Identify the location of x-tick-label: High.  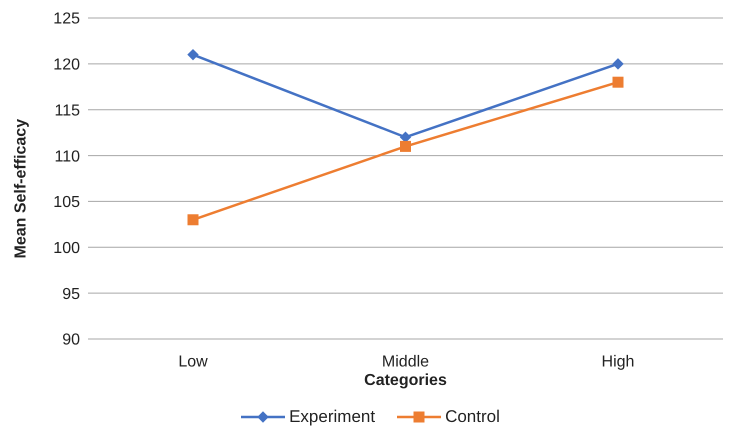
(618, 361).